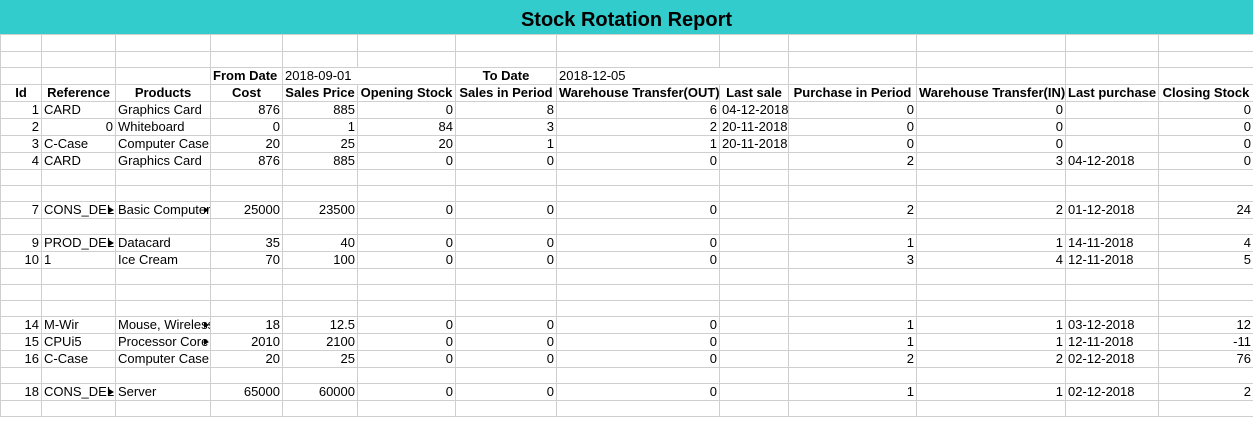  I want to click on column-header-last-purchase: Last purchase, so click(1112, 93).